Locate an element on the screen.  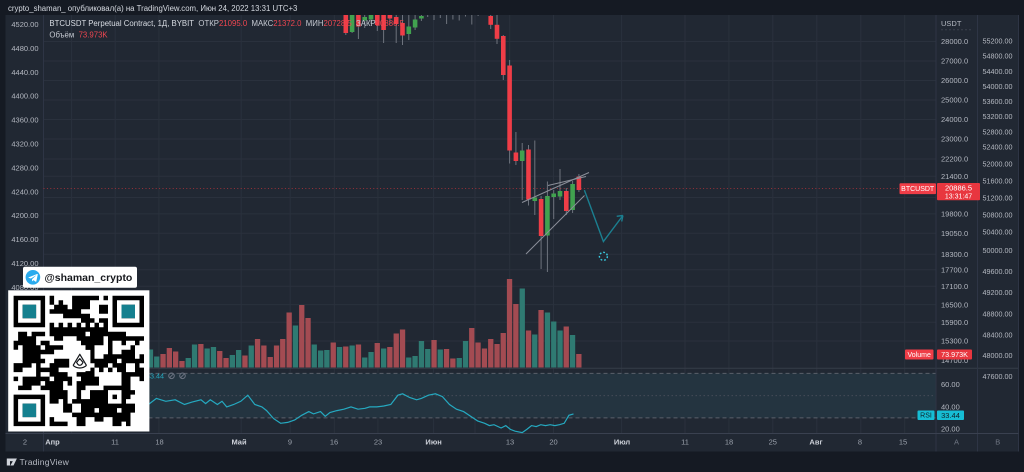
svg-text: 52800.00 is located at coordinates (998, 131).